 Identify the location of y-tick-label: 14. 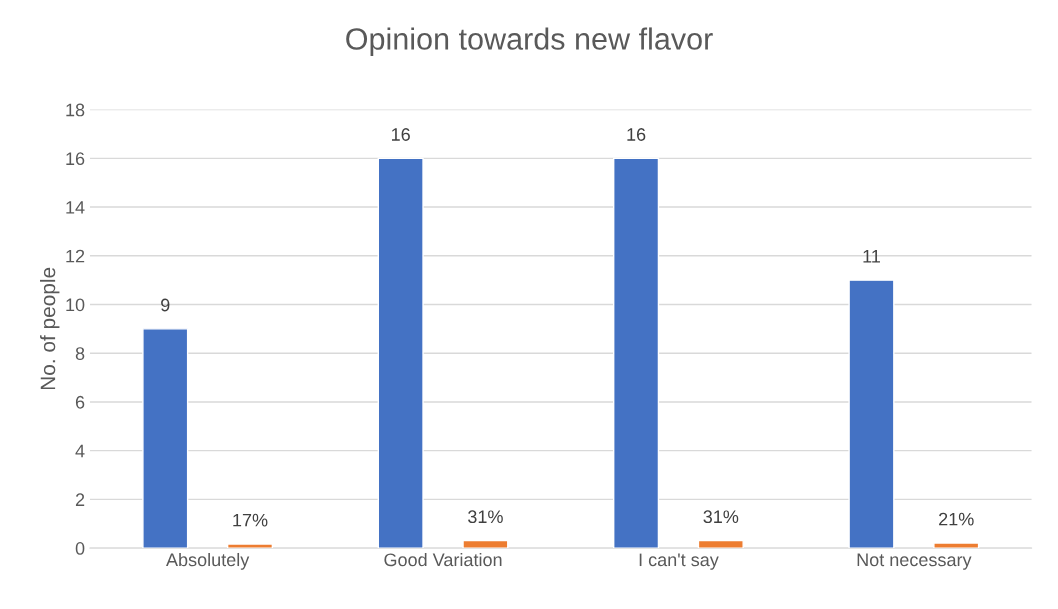
(75, 207).